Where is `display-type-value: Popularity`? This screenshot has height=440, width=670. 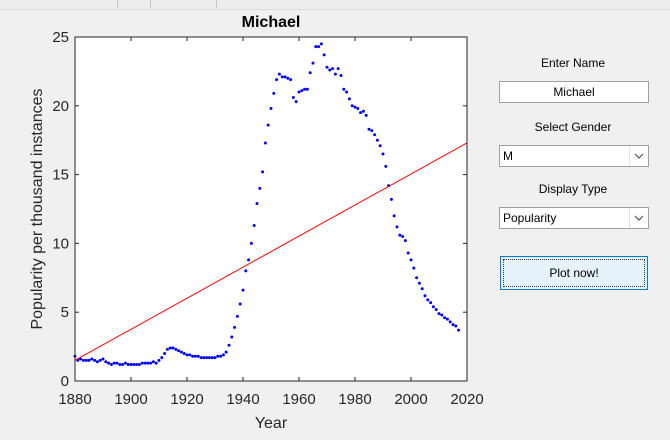
display-type-value: Popularity is located at coordinates (530, 218).